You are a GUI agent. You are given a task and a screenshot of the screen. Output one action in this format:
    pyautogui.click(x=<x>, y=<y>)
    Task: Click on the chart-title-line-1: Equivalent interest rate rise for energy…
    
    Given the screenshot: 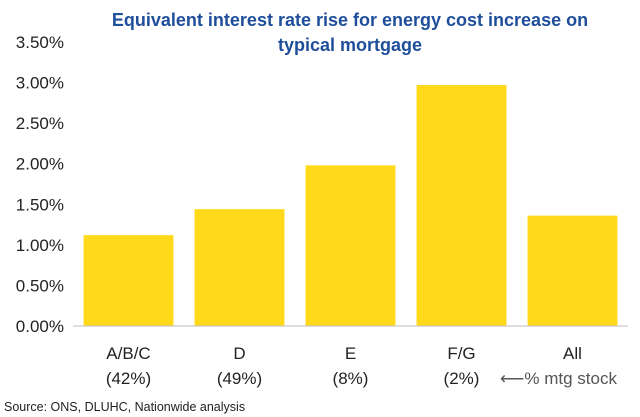 What is the action you would take?
    pyautogui.click(x=350, y=20)
    